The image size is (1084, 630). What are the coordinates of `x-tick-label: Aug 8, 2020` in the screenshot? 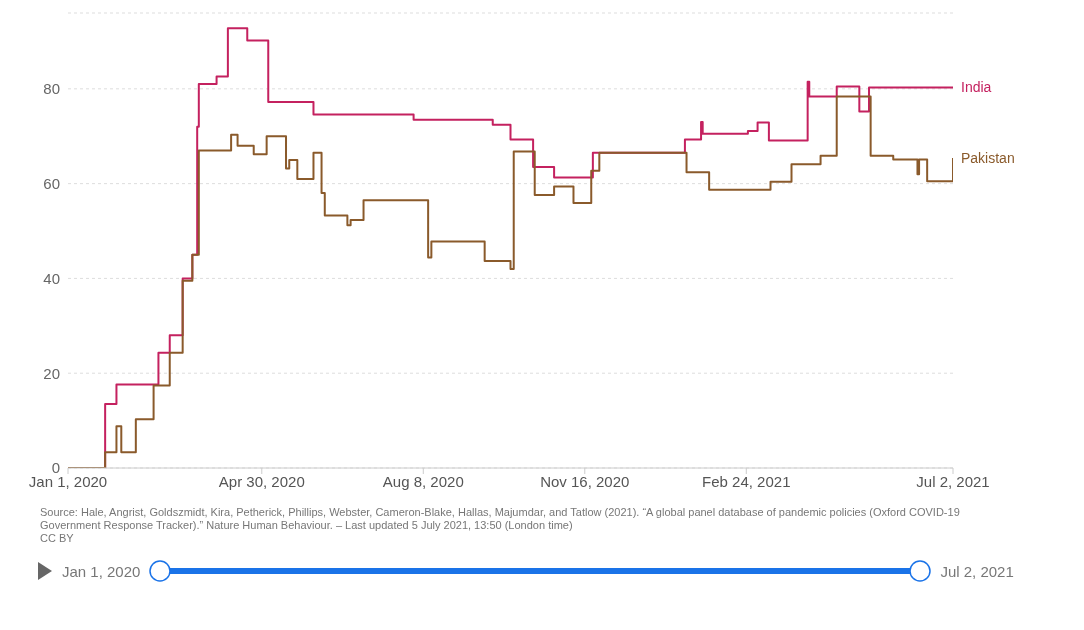 It's located at (423, 481).